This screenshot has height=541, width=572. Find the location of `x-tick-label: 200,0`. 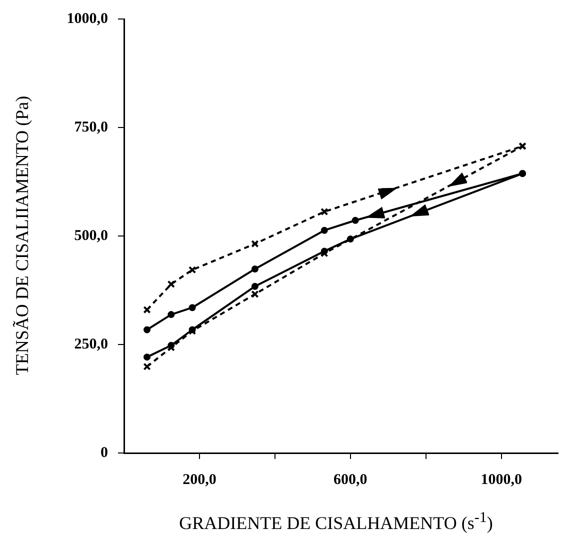

x-tick-label: 200,0 is located at coordinates (199, 480).